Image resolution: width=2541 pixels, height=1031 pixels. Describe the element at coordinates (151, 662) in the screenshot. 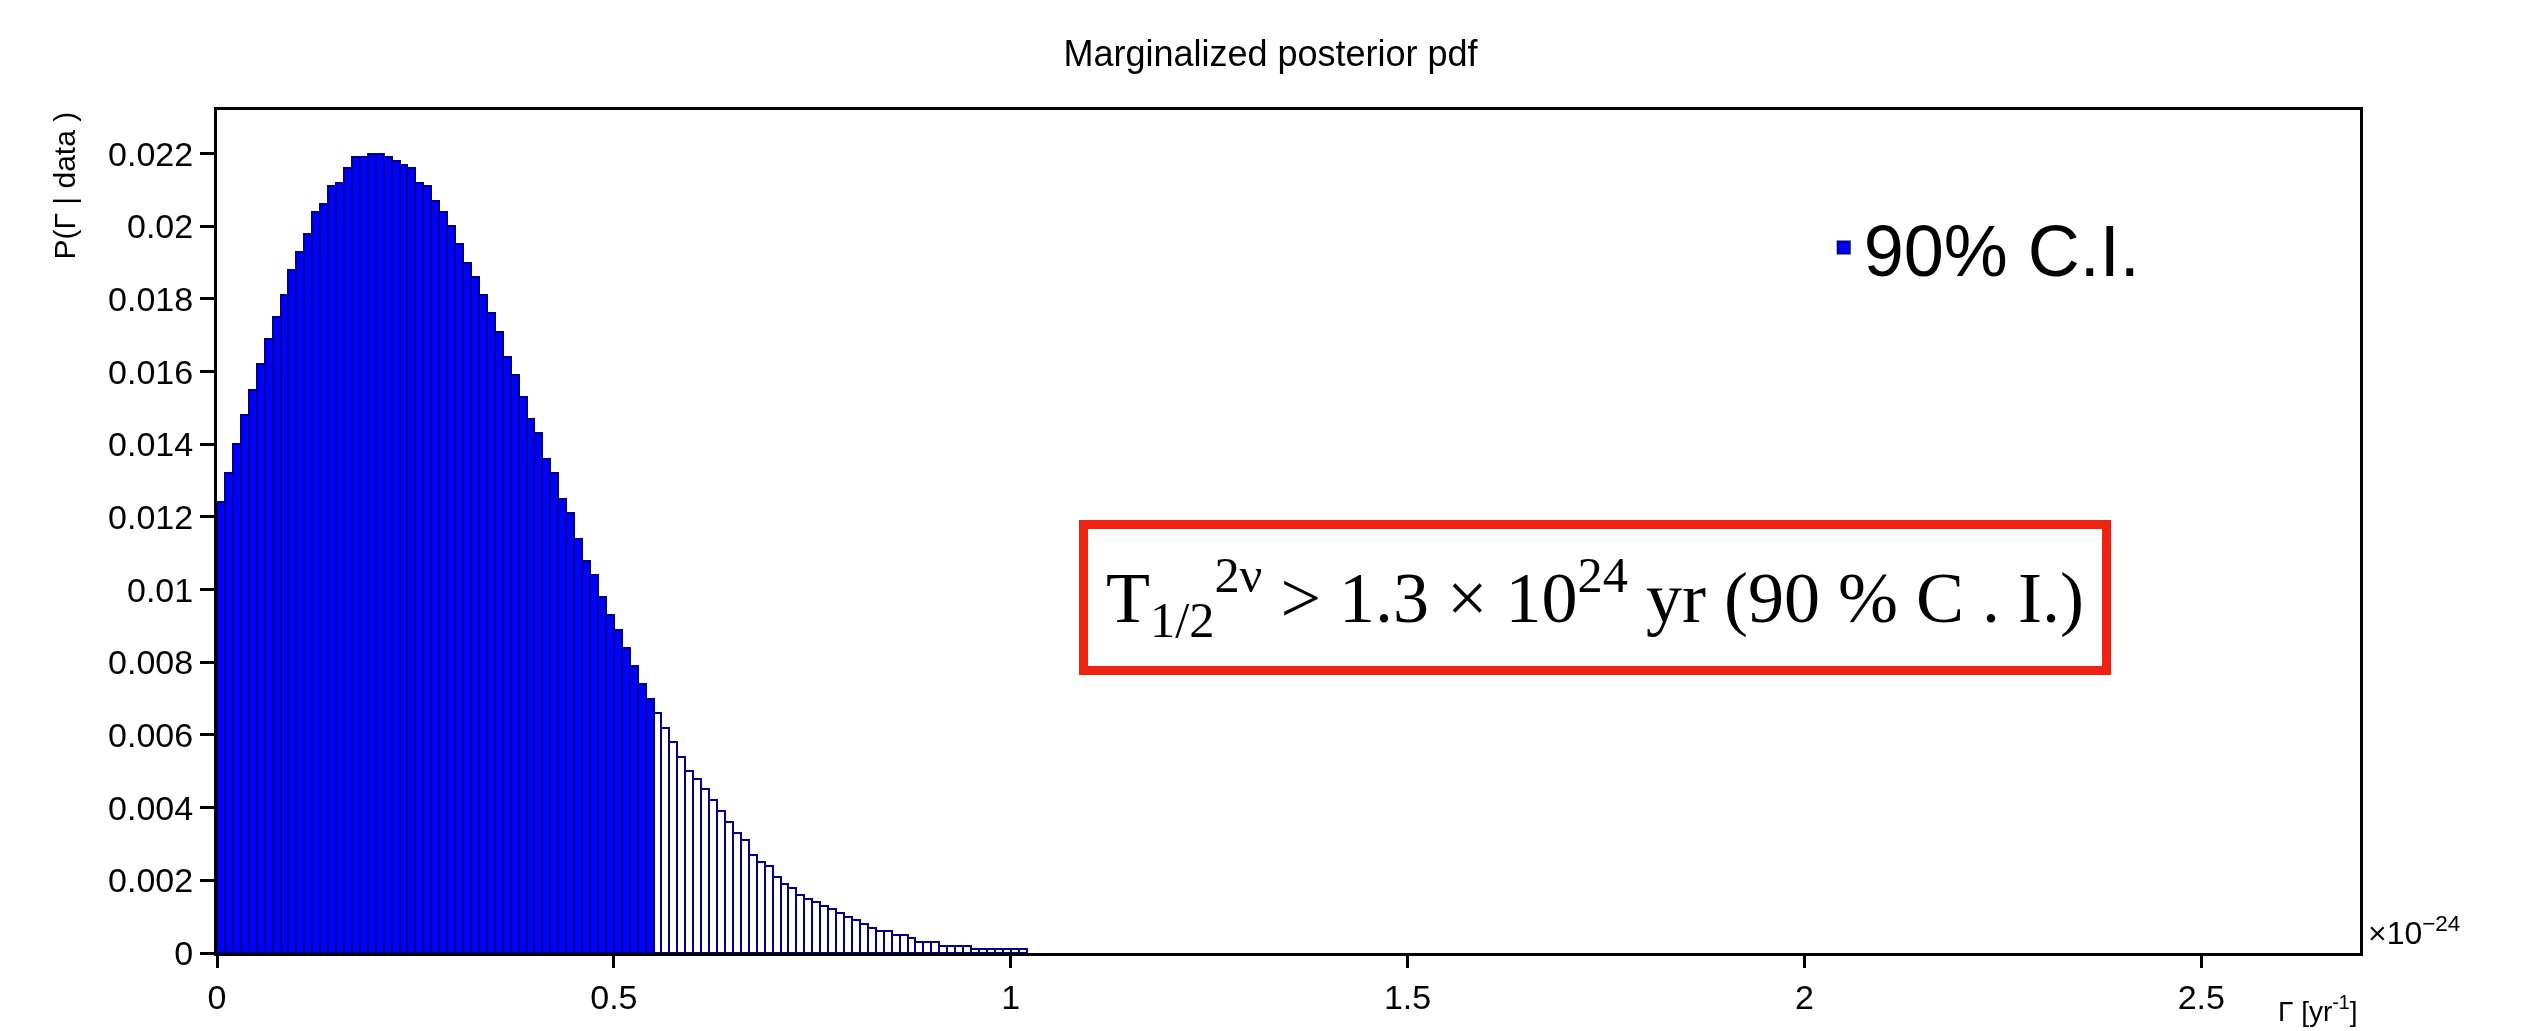

I see `y-tick-label: 0.008` at that location.